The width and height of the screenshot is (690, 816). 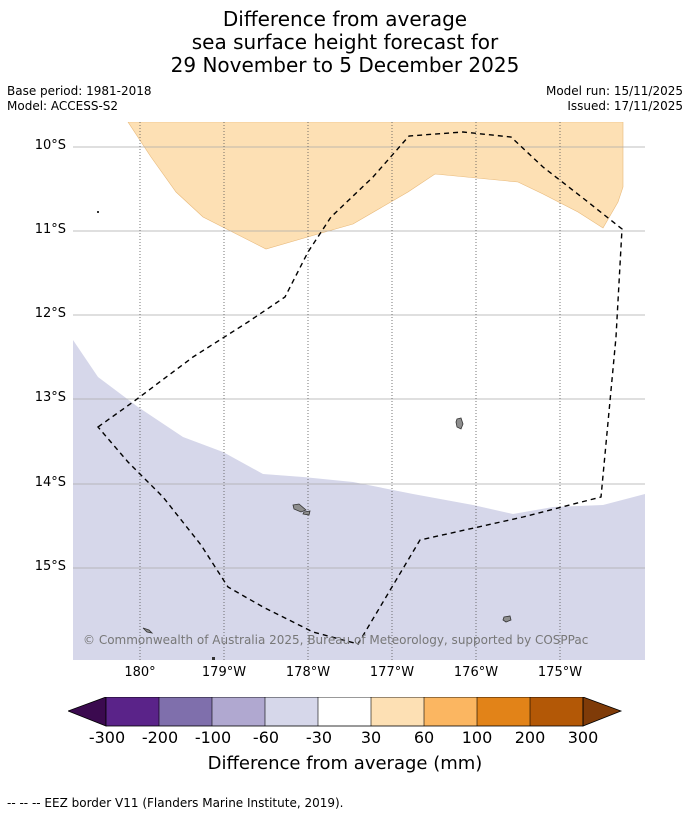 I want to click on lon-label-179w: 179°W, so click(x=224, y=672).